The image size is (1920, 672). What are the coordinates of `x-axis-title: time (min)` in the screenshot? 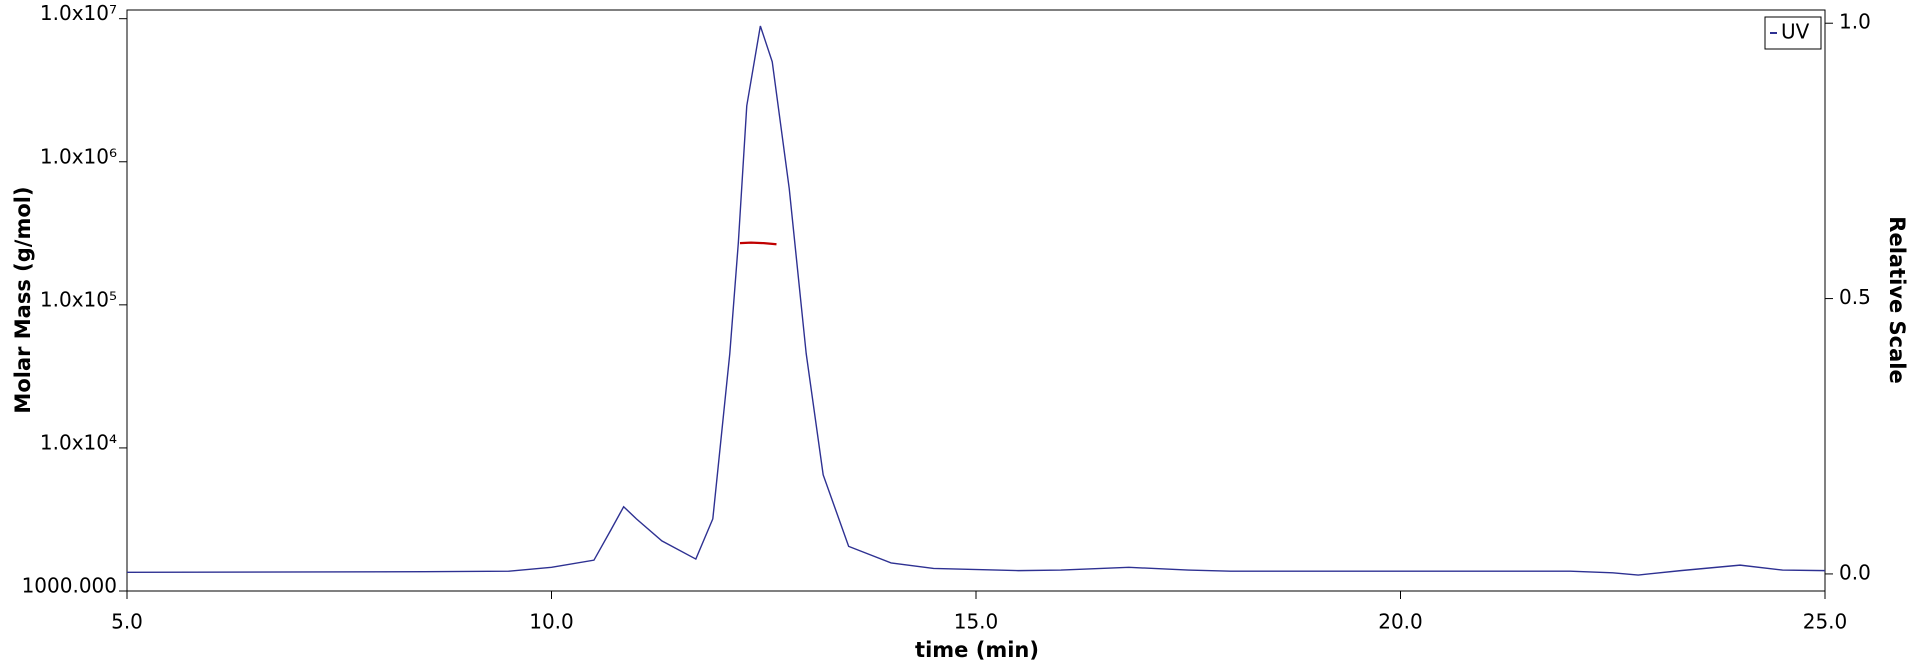 It's located at (977, 650).